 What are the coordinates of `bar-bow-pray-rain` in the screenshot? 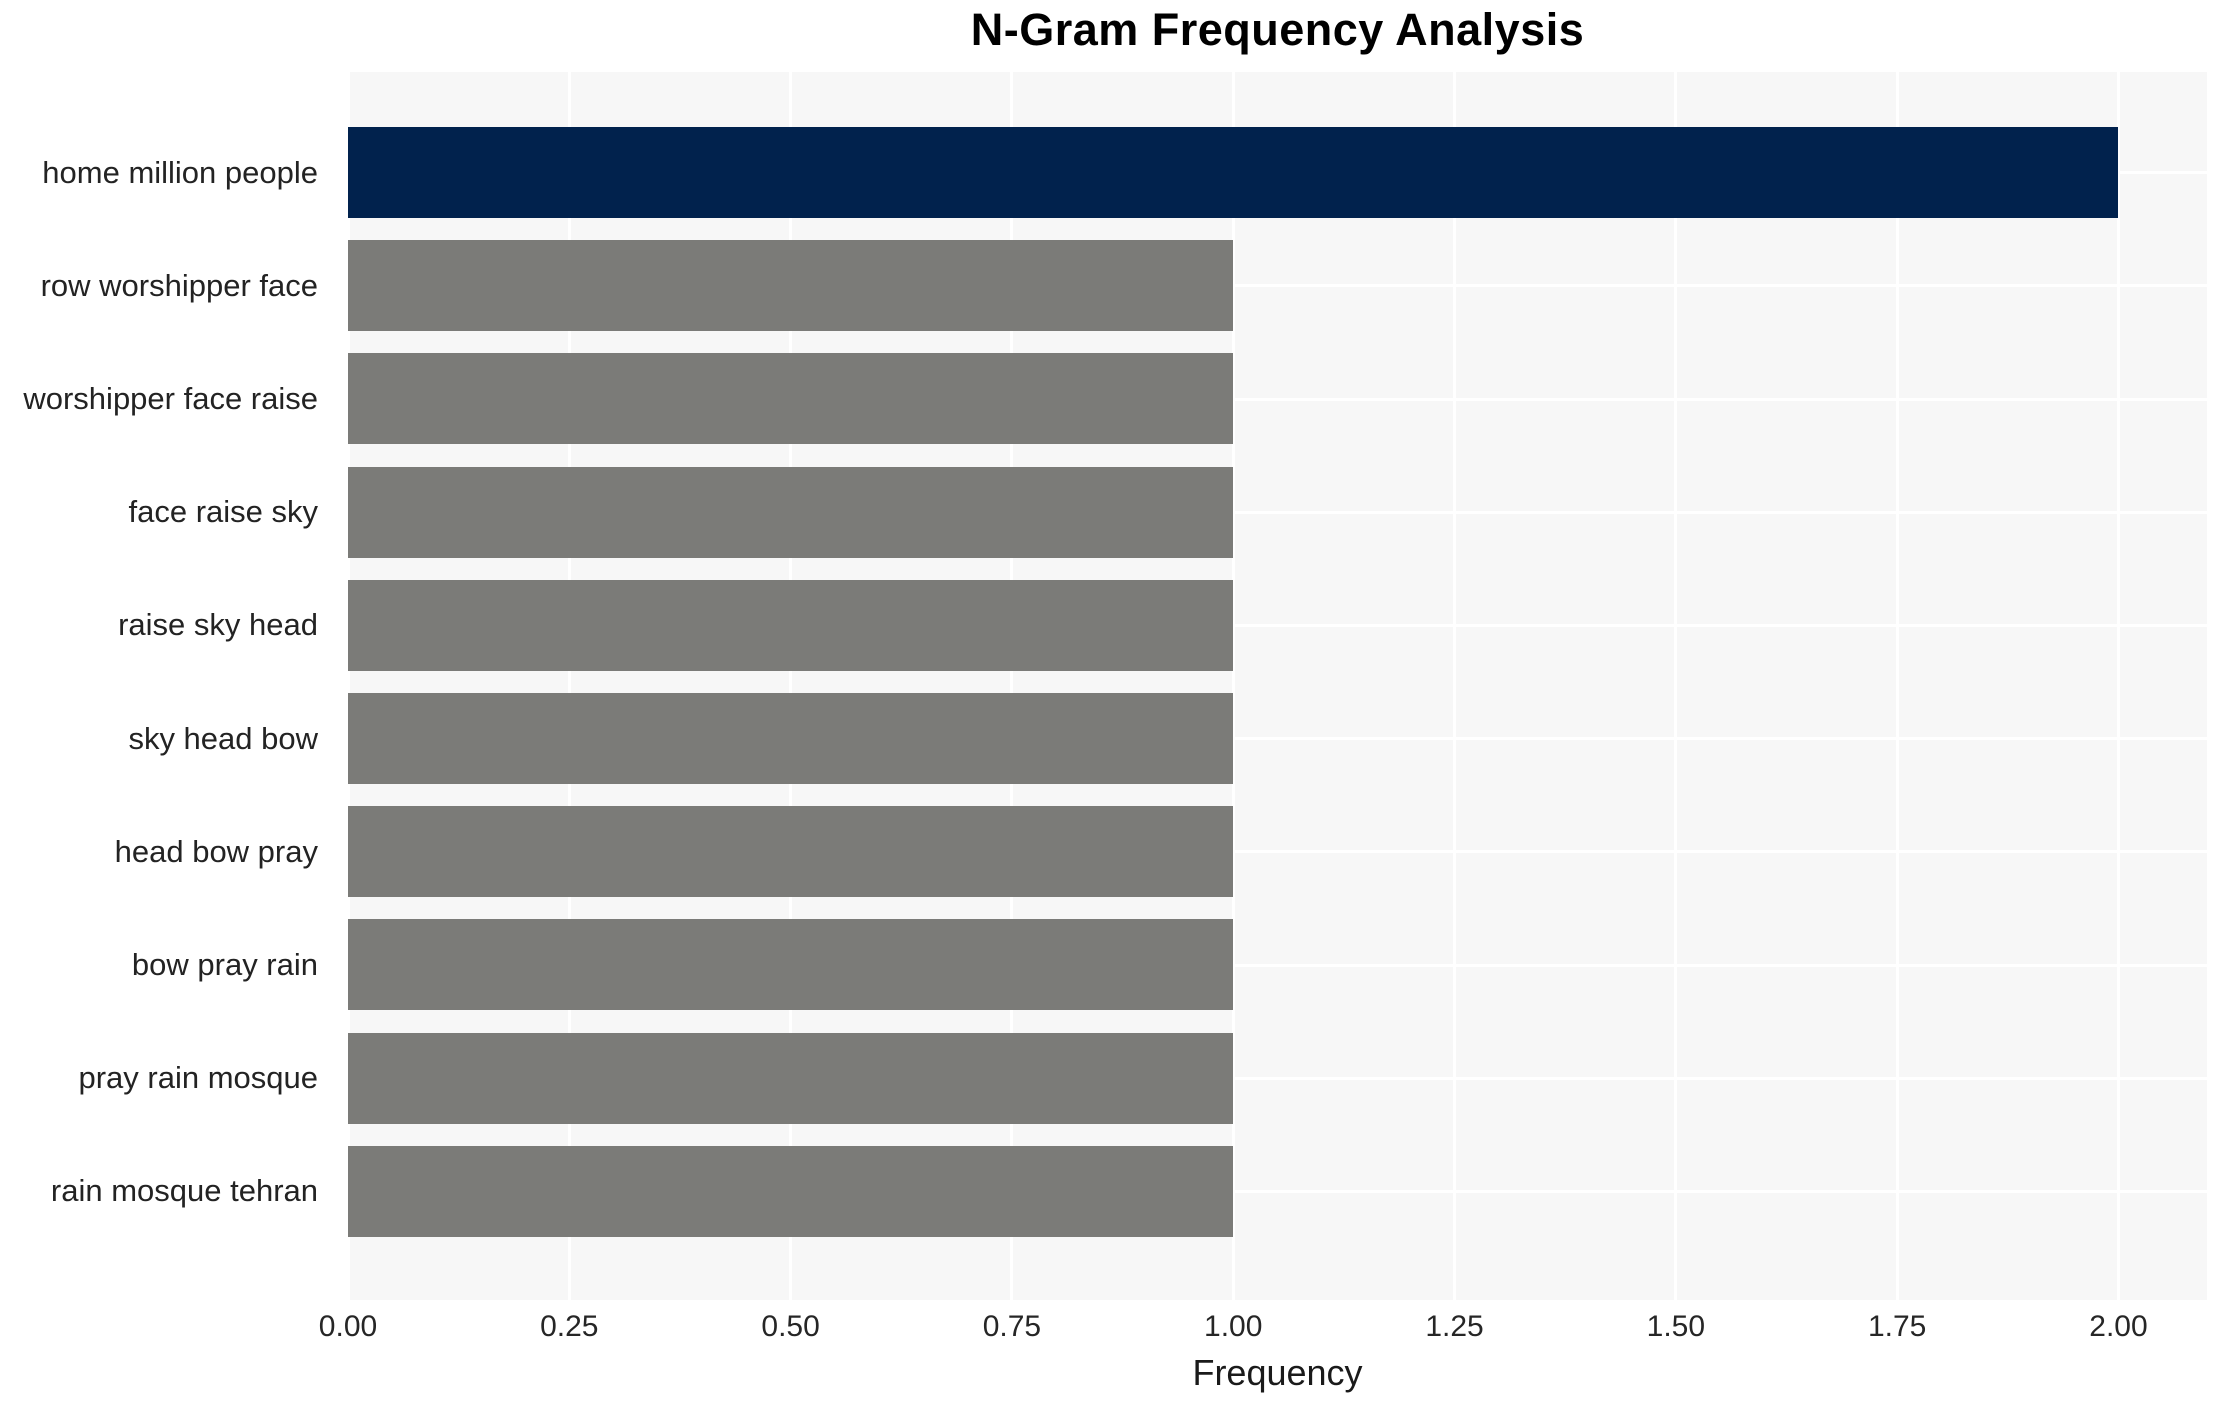 It's located at (791, 965).